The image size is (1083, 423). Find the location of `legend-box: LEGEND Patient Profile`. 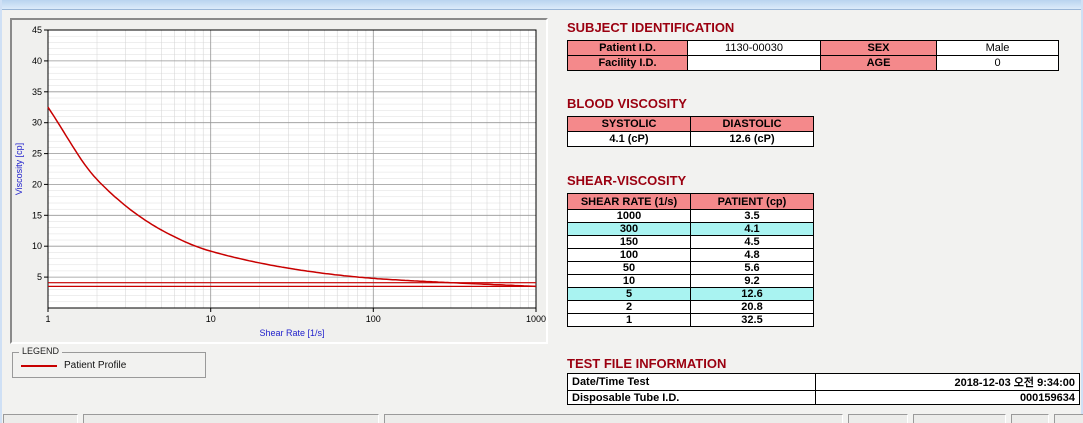

legend-box: LEGEND Patient Profile is located at coordinates (109, 362).